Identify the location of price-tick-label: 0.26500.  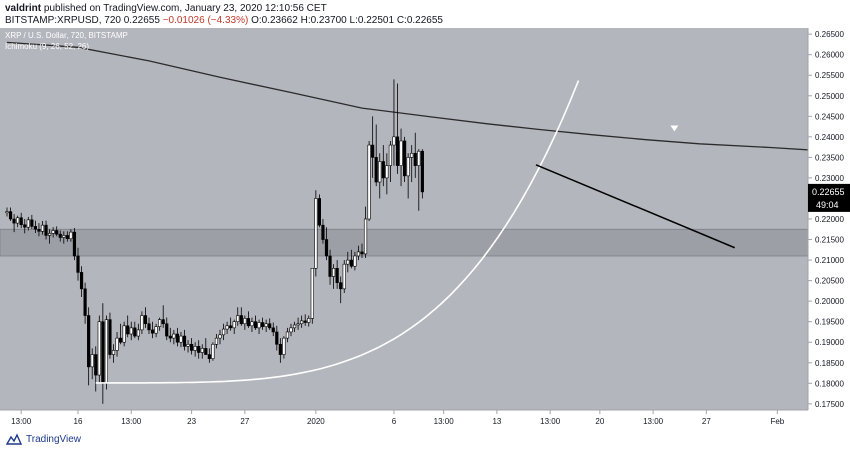
(829, 34).